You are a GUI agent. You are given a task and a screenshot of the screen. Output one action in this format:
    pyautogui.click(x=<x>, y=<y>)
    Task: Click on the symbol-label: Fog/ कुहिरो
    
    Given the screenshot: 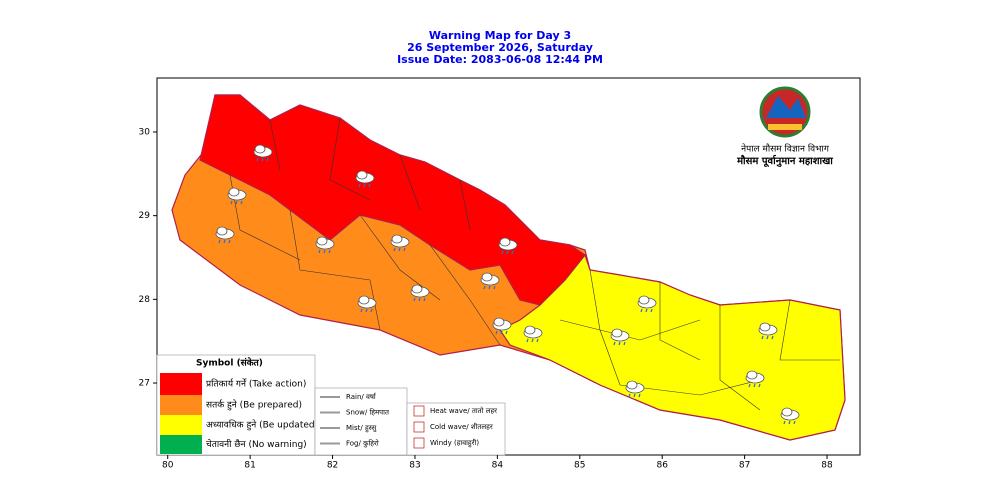 What is the action you would take?
    pyautogui.click(x=362, y=443)
    